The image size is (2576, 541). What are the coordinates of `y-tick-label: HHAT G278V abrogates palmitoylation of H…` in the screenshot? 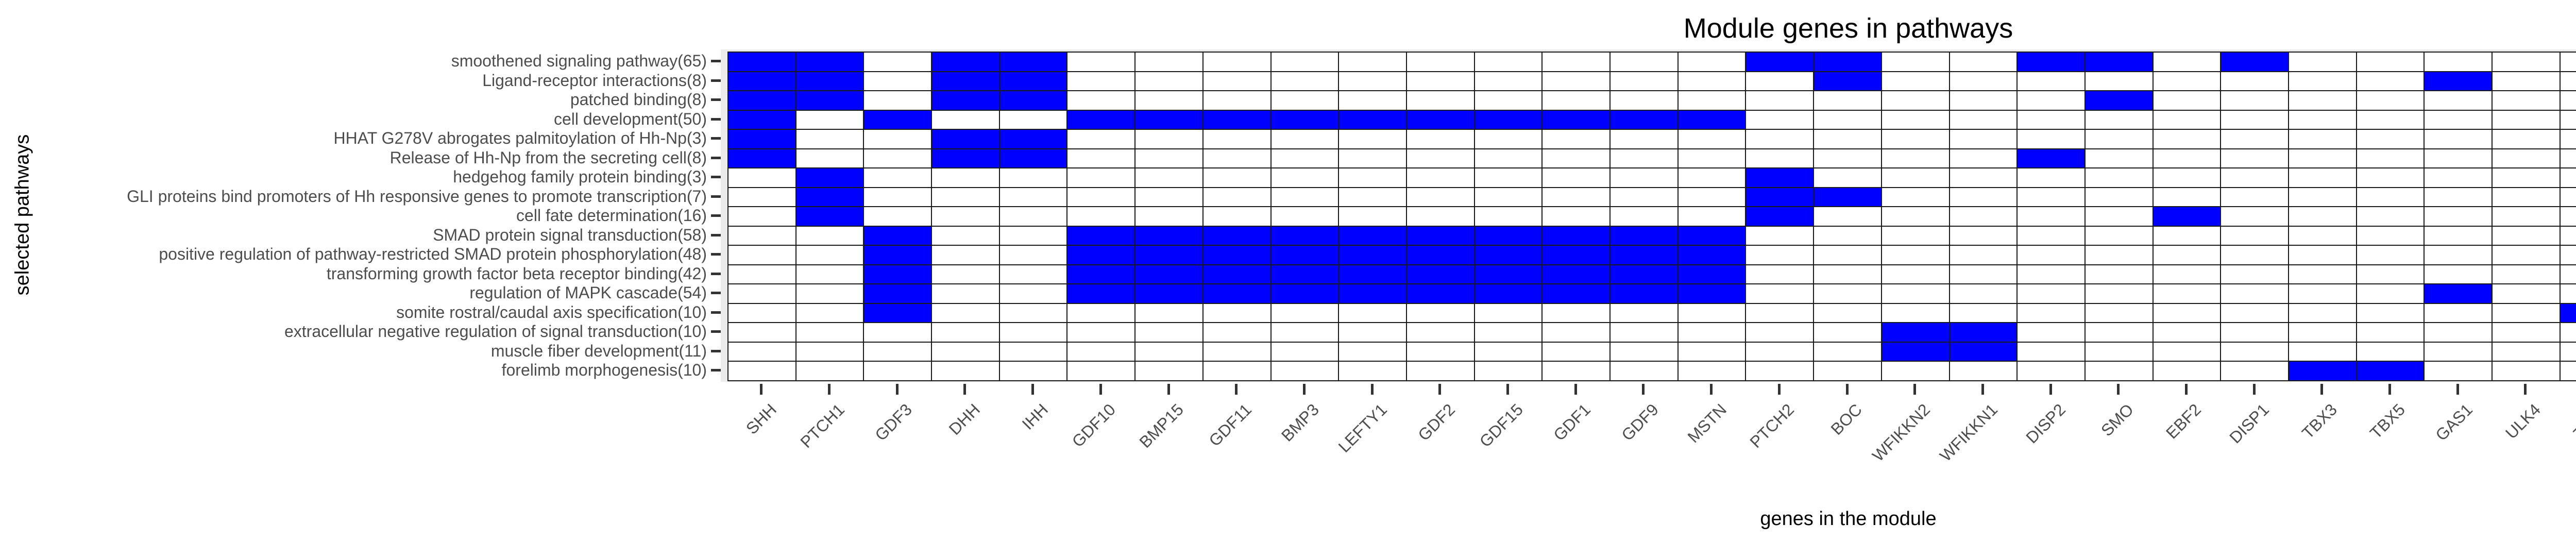 It's located at (520, 138).